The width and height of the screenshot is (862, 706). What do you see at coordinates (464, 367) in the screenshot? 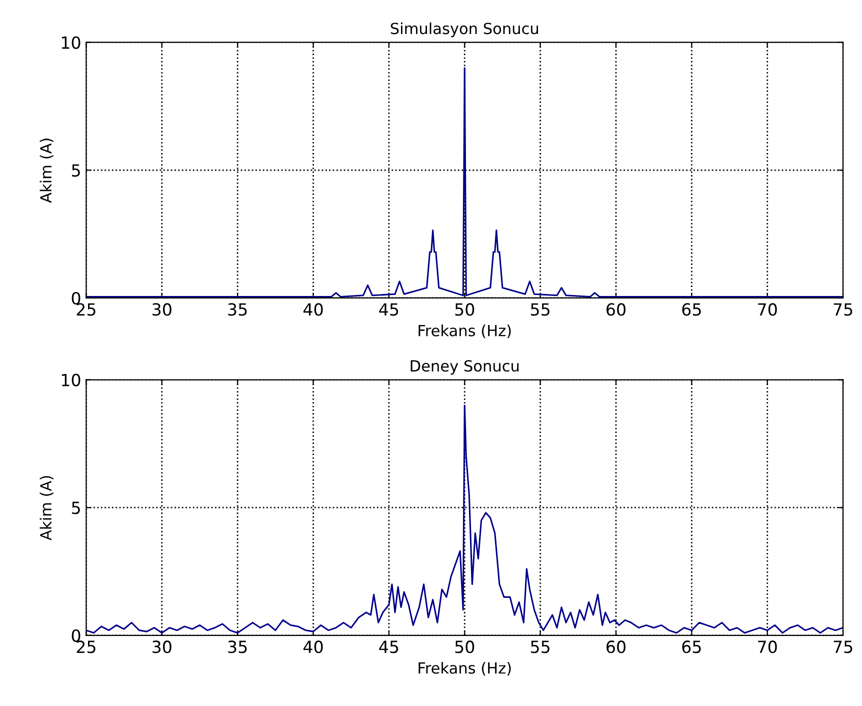
I see `chart-title: Deney Sonucu` at bounding box center [464, 367].